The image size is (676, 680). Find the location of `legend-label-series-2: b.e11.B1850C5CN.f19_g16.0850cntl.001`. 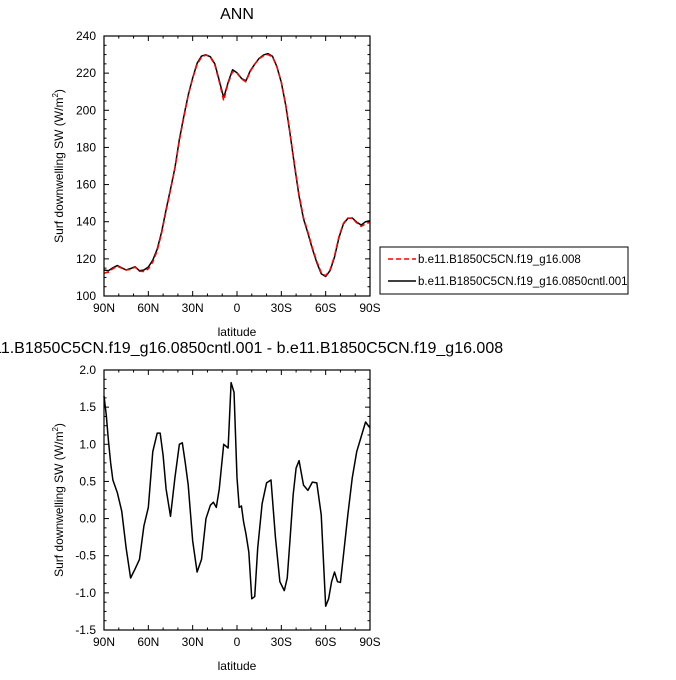

legend-label-series-2: b.e11.B1850C5CN.f19_g16.0850cntl.001 is located at coordinates (523, 282).